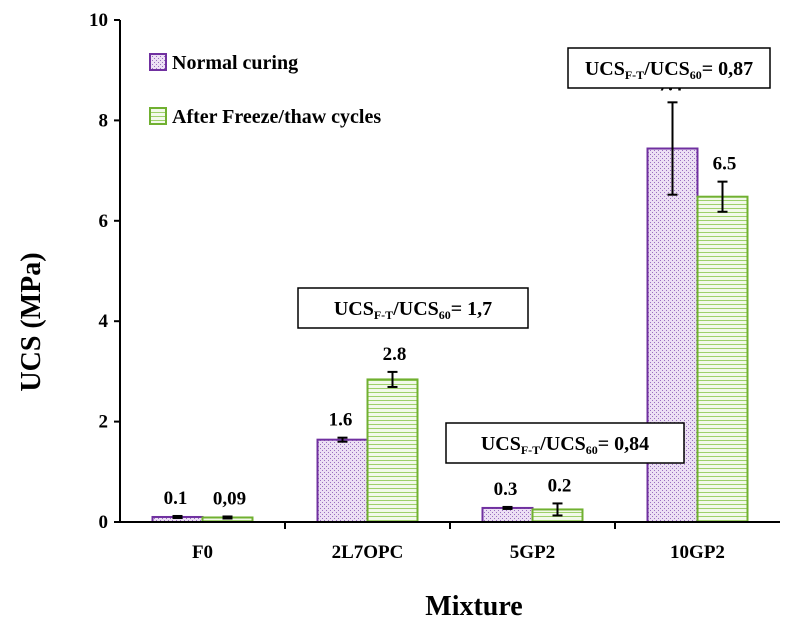 This screenshot has width=799, height=628. I want to click on ratio-annotation: UCSF-T/UCS60= 1,7, so click(413, 308).